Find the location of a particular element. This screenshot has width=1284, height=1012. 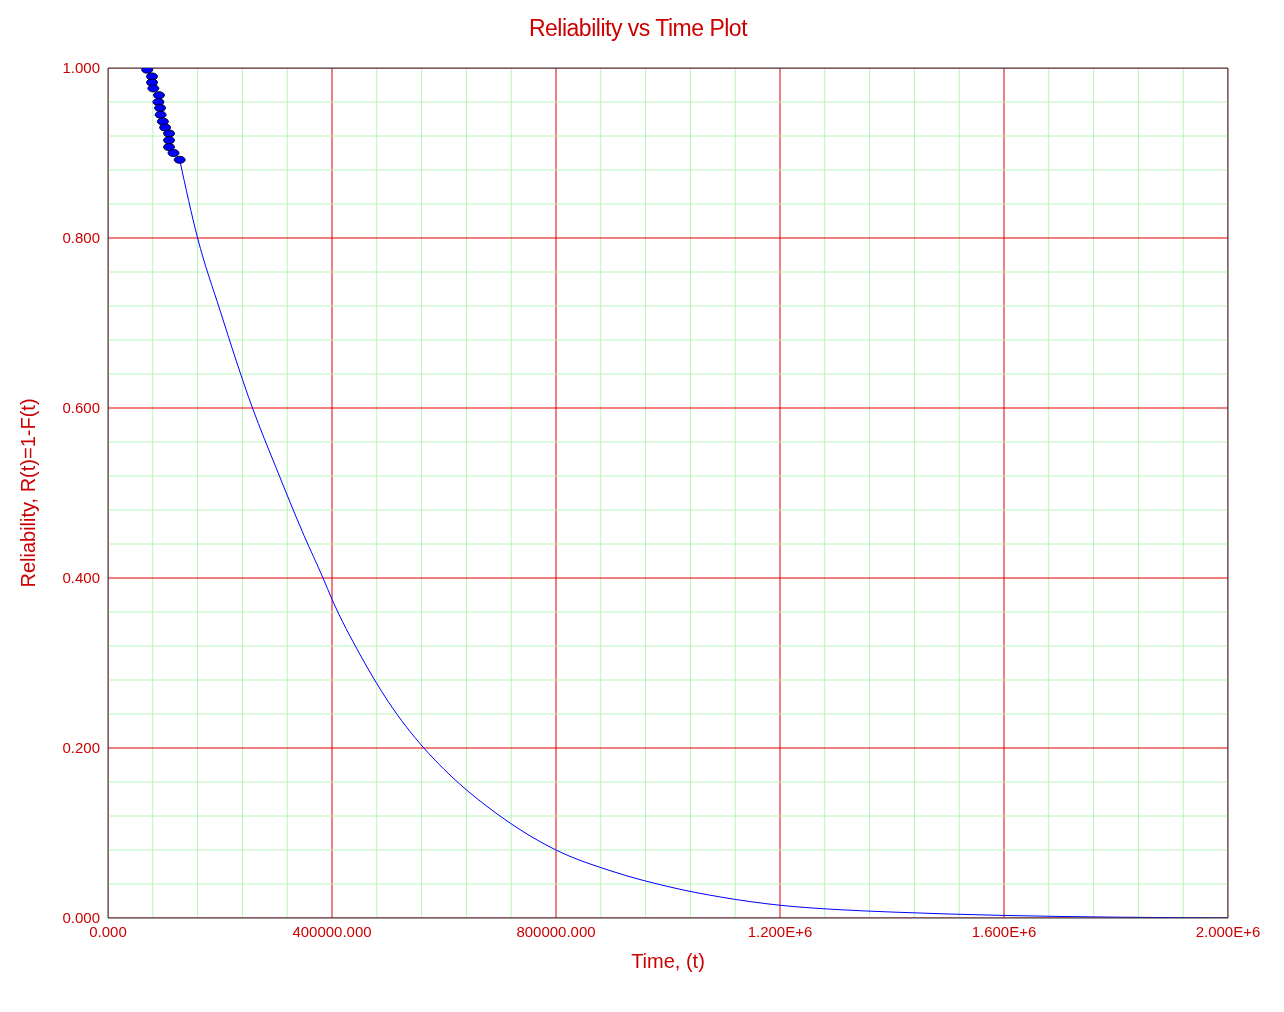

y-tick-label: 0.200 is located at coordinates (81, 748).